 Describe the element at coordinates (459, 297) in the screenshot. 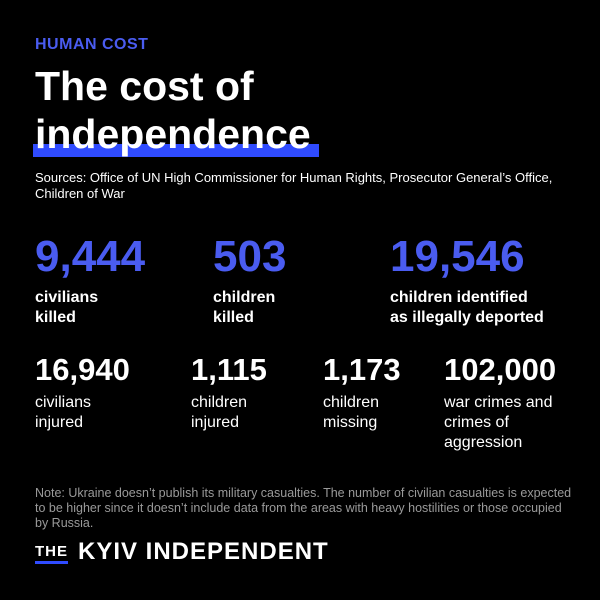

I see `stat-label-line: children identified` at that location.